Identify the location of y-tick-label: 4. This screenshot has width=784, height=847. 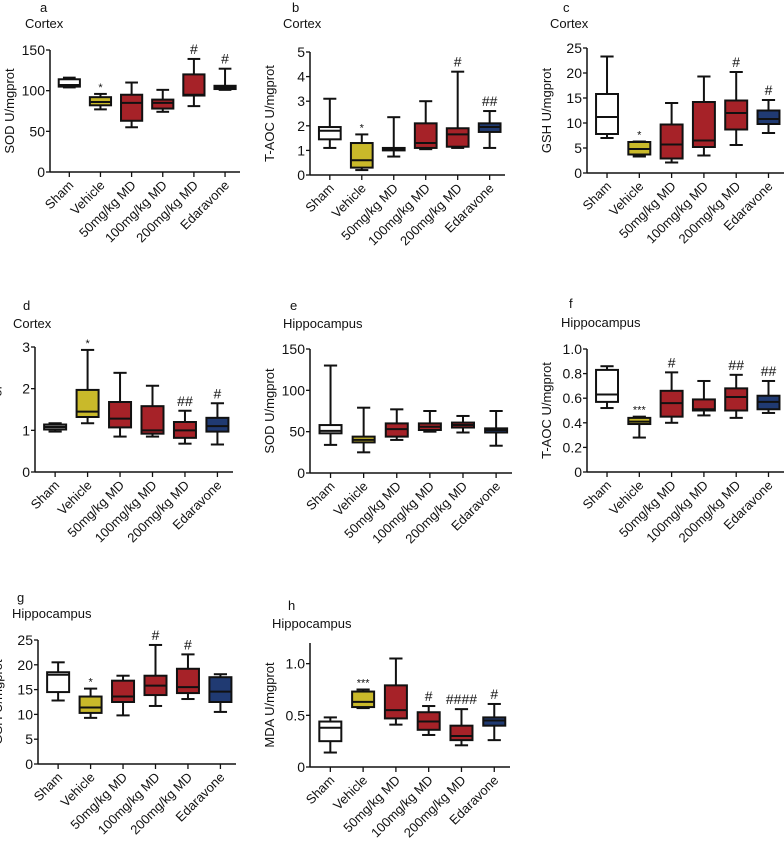
(301, 77).